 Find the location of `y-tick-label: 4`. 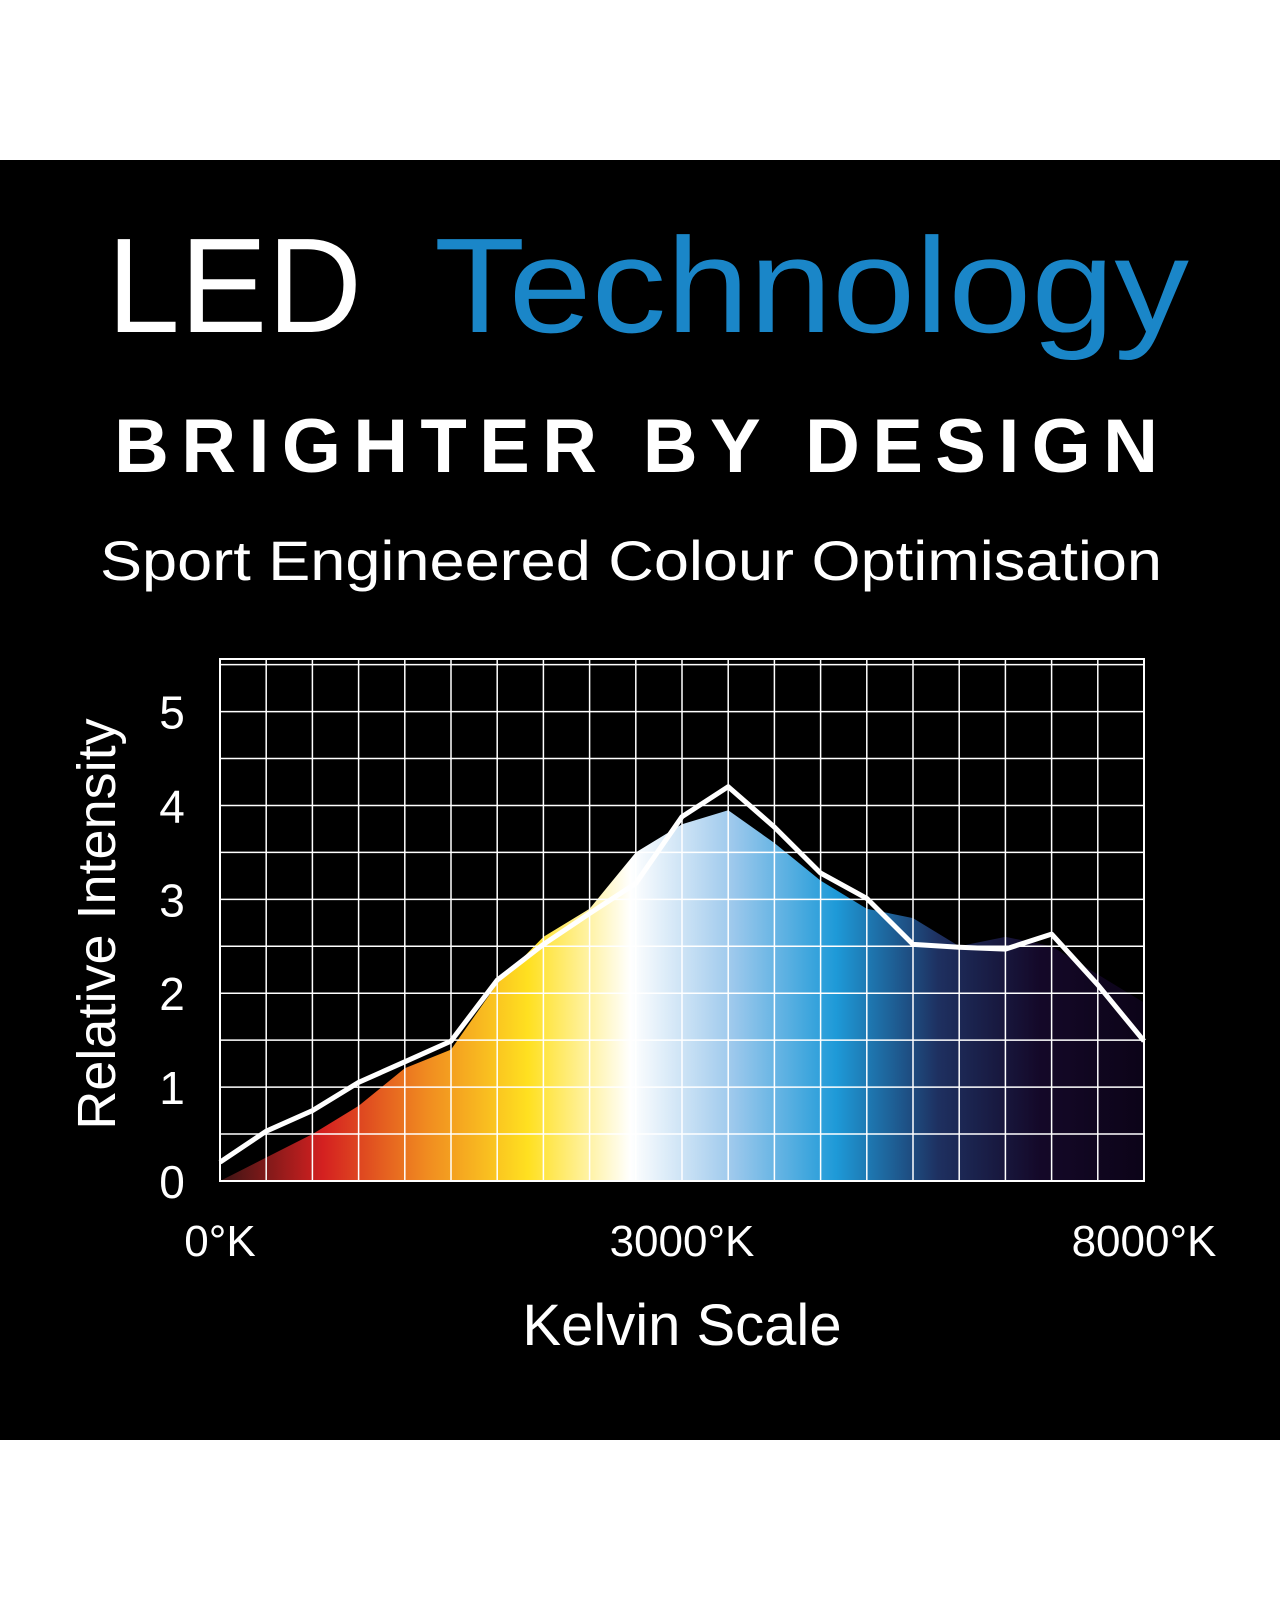

y-tick-label: 4 is located at coordinates (172, 806).